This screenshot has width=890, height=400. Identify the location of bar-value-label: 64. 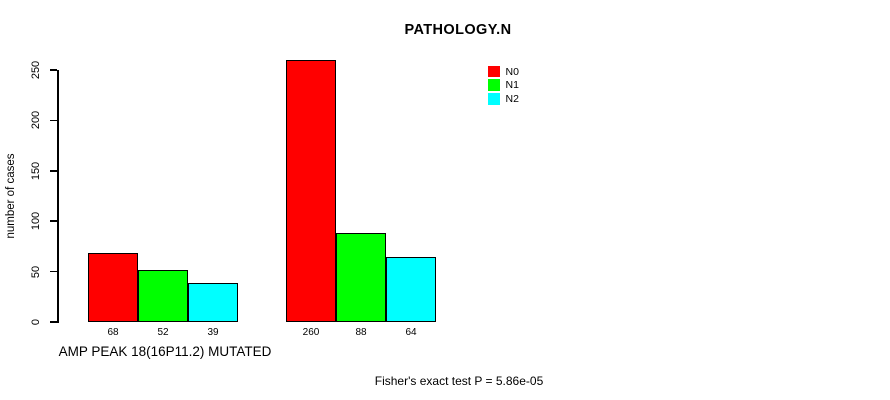
(411, 332).